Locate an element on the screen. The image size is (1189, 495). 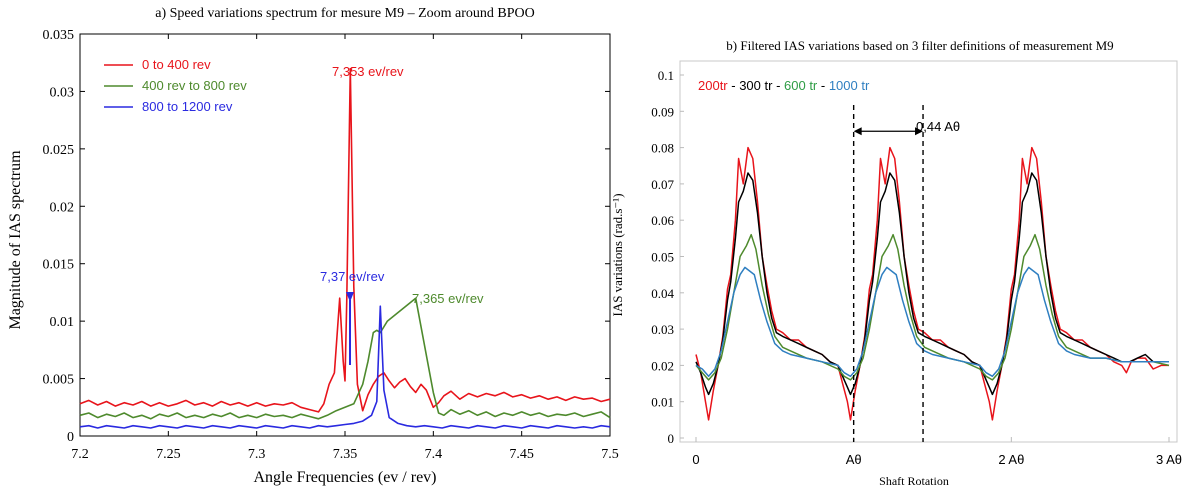
chart-a-x-tick-label: 7.4 is located at coordinates (434, 454).